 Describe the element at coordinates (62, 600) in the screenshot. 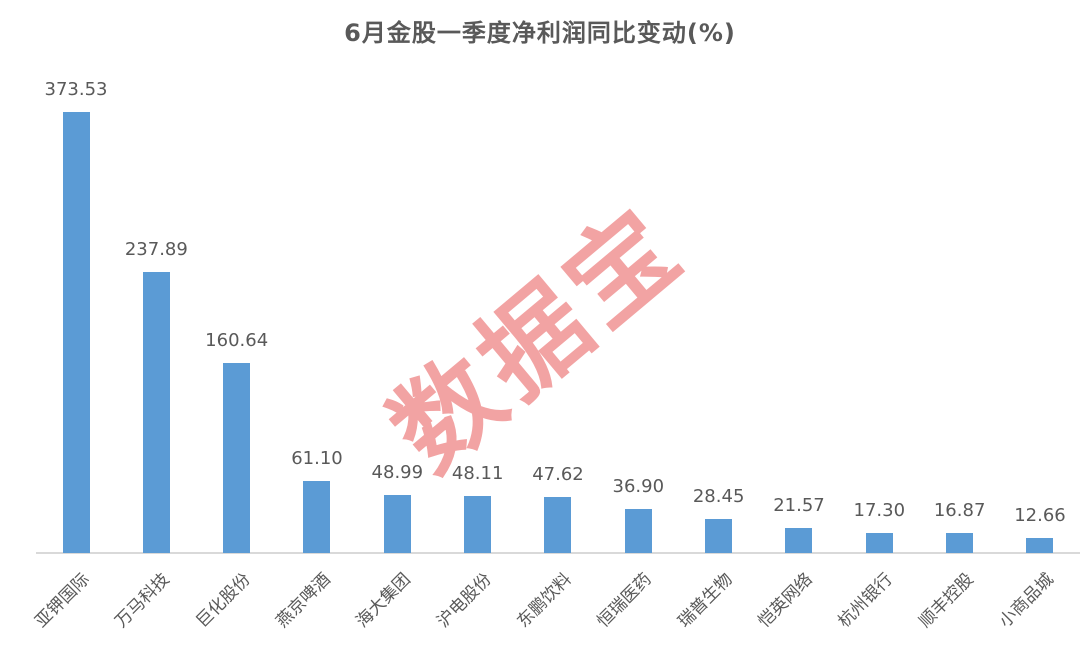

I see `category-label: 亚钾国际` at that location.